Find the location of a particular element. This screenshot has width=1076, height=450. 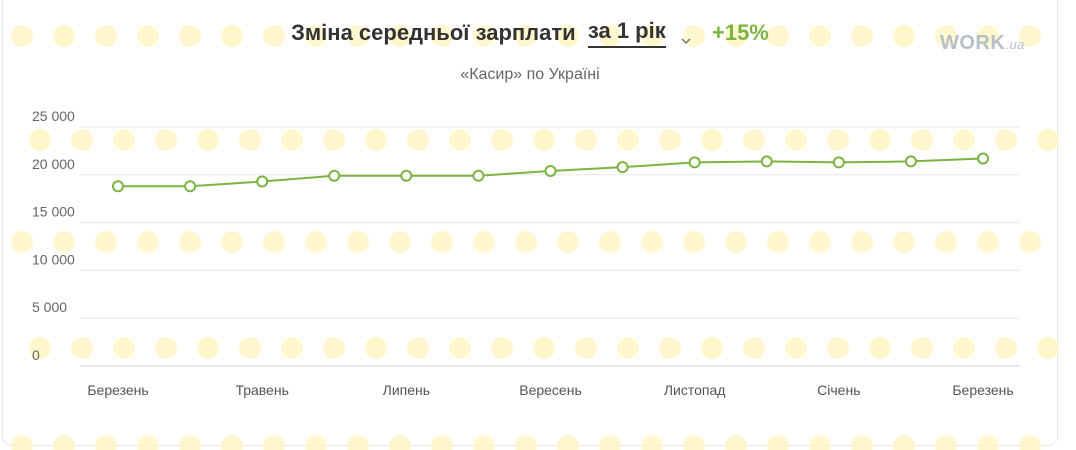

x-tick-label: Липень is located at coordinates (406, 390).